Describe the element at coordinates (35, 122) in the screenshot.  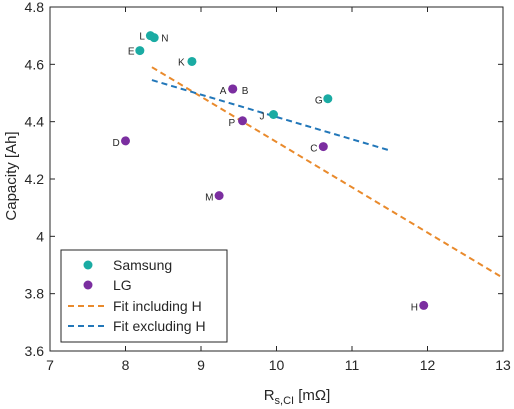
I see `y-tick-label: 4.4` at that location.